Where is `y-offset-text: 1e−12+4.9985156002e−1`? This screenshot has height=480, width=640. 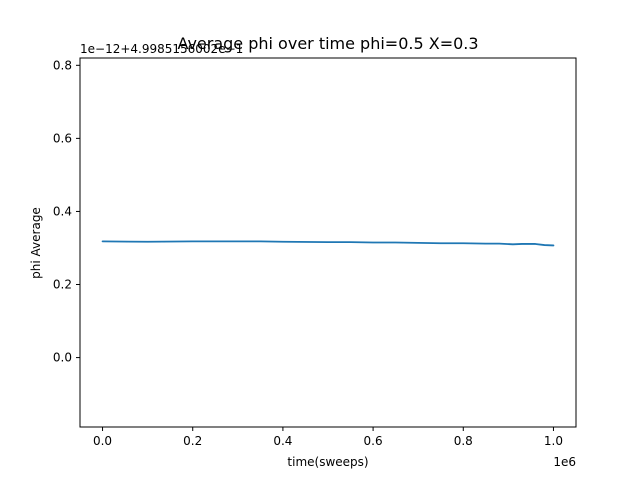 y-offset-text: 1e−12+4.9985156002e−1 is located at coordinates (161, 49).